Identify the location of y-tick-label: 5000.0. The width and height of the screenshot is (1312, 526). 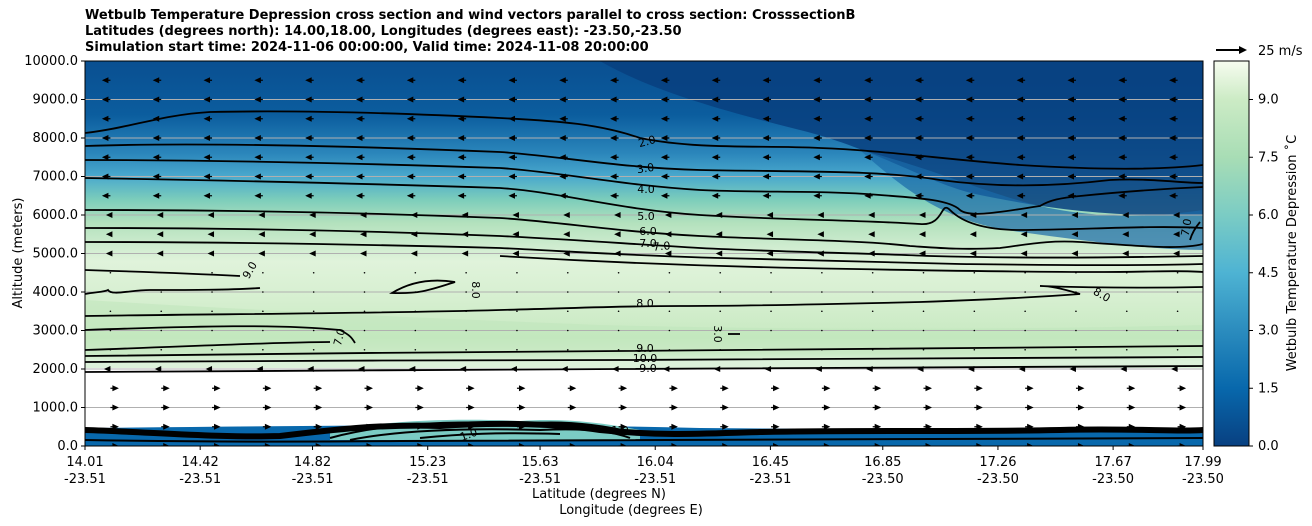
(56, 254).